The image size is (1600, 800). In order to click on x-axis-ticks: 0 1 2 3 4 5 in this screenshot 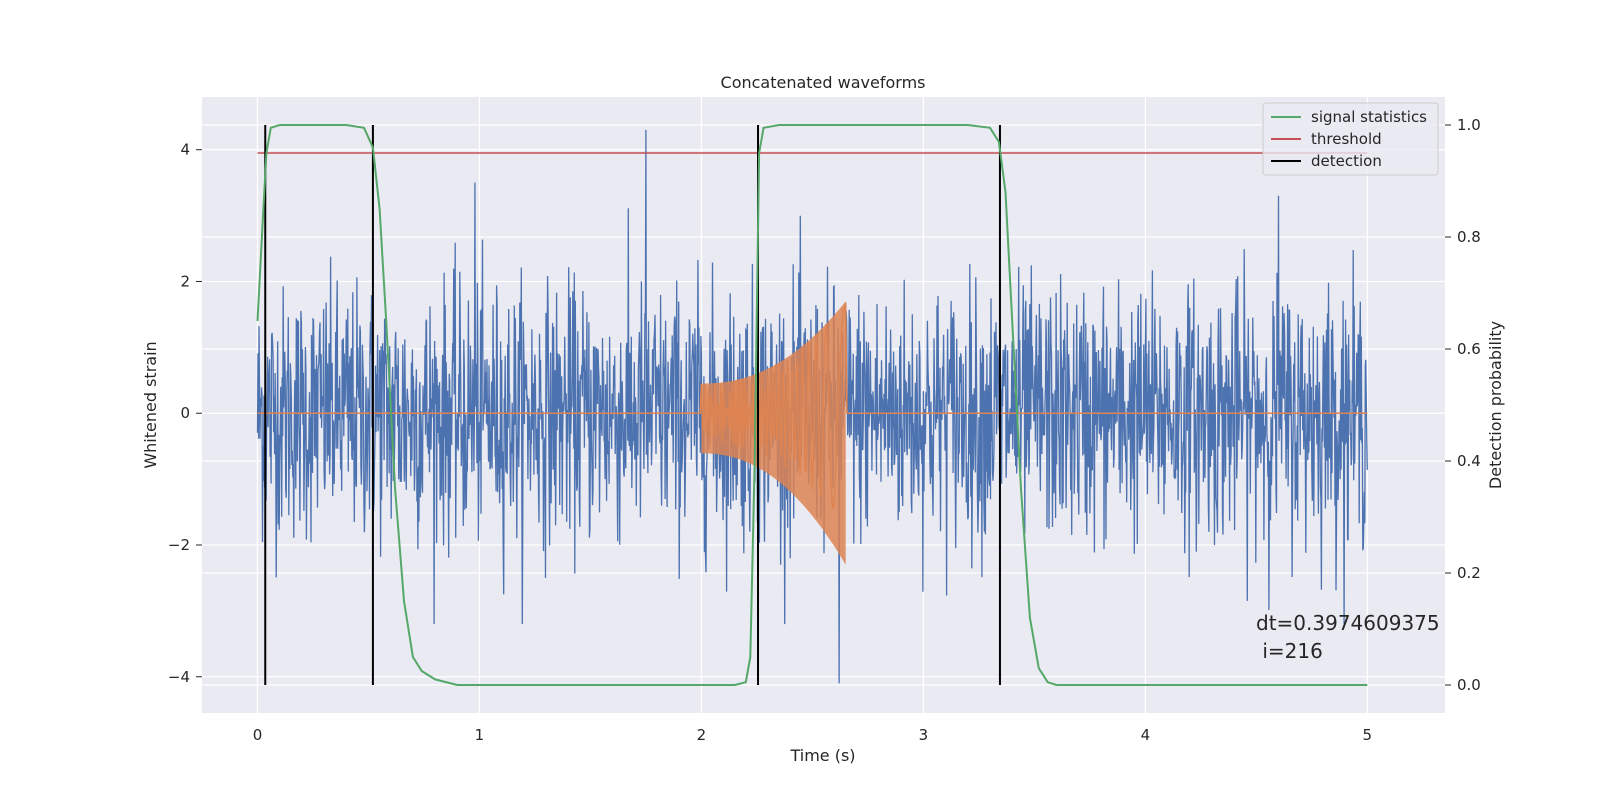, I will do `click(812, 735)`.